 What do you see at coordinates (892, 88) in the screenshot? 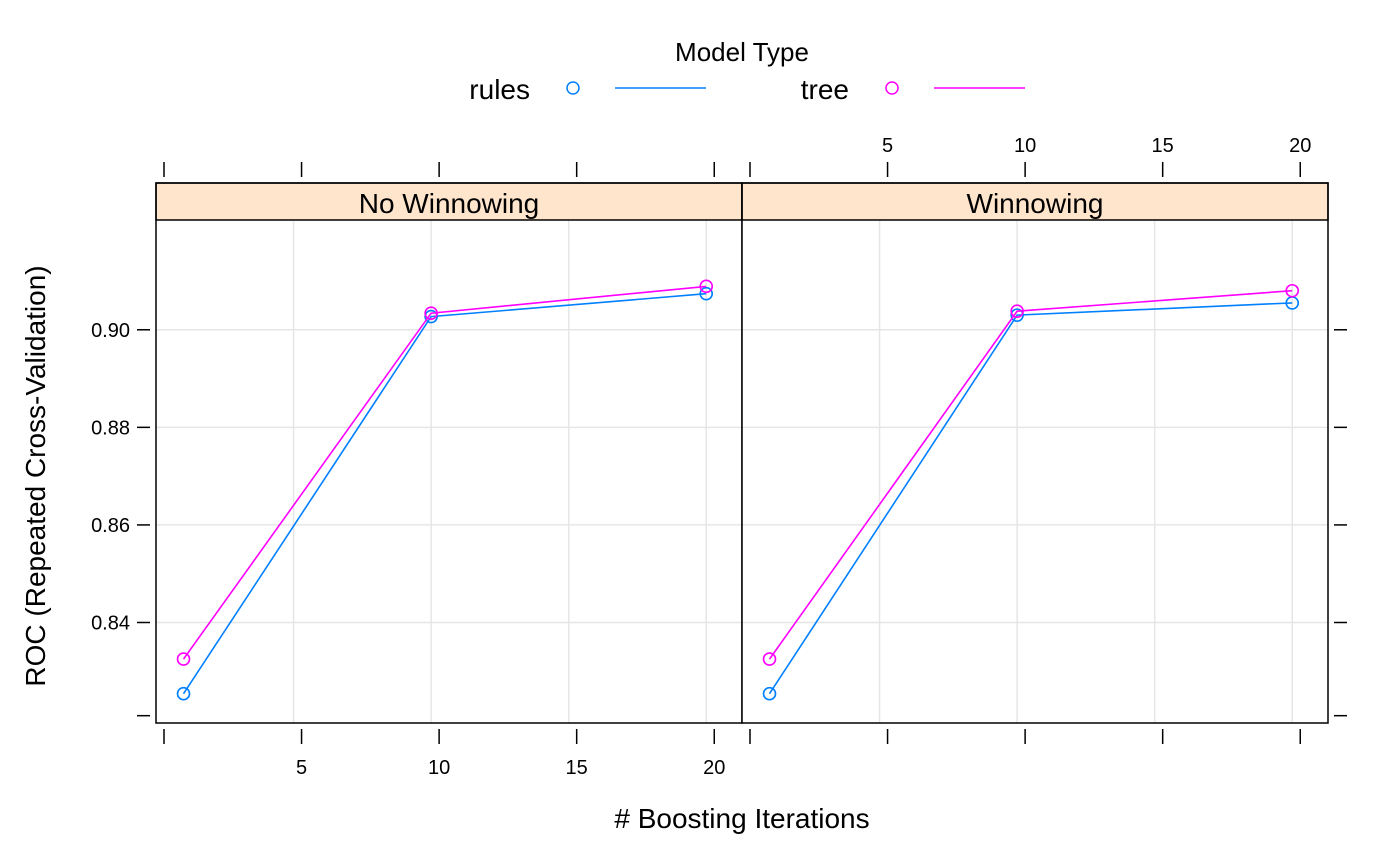
I see `legend-marker-tree` at bounding box center [892, 88].